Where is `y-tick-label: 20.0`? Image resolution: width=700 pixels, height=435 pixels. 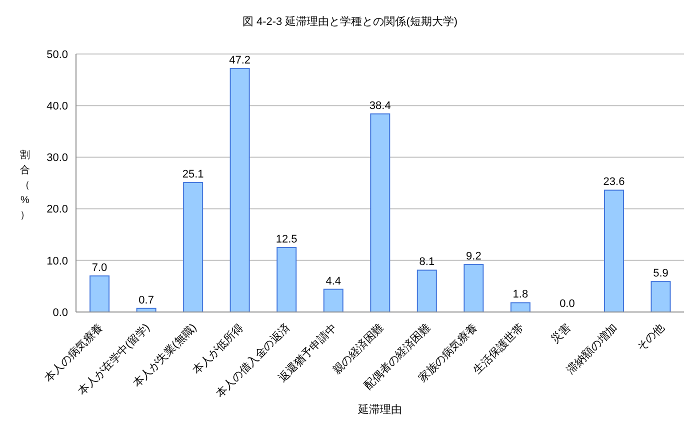
y-tick-label: 20.0 is located at coordinates (57, 210).